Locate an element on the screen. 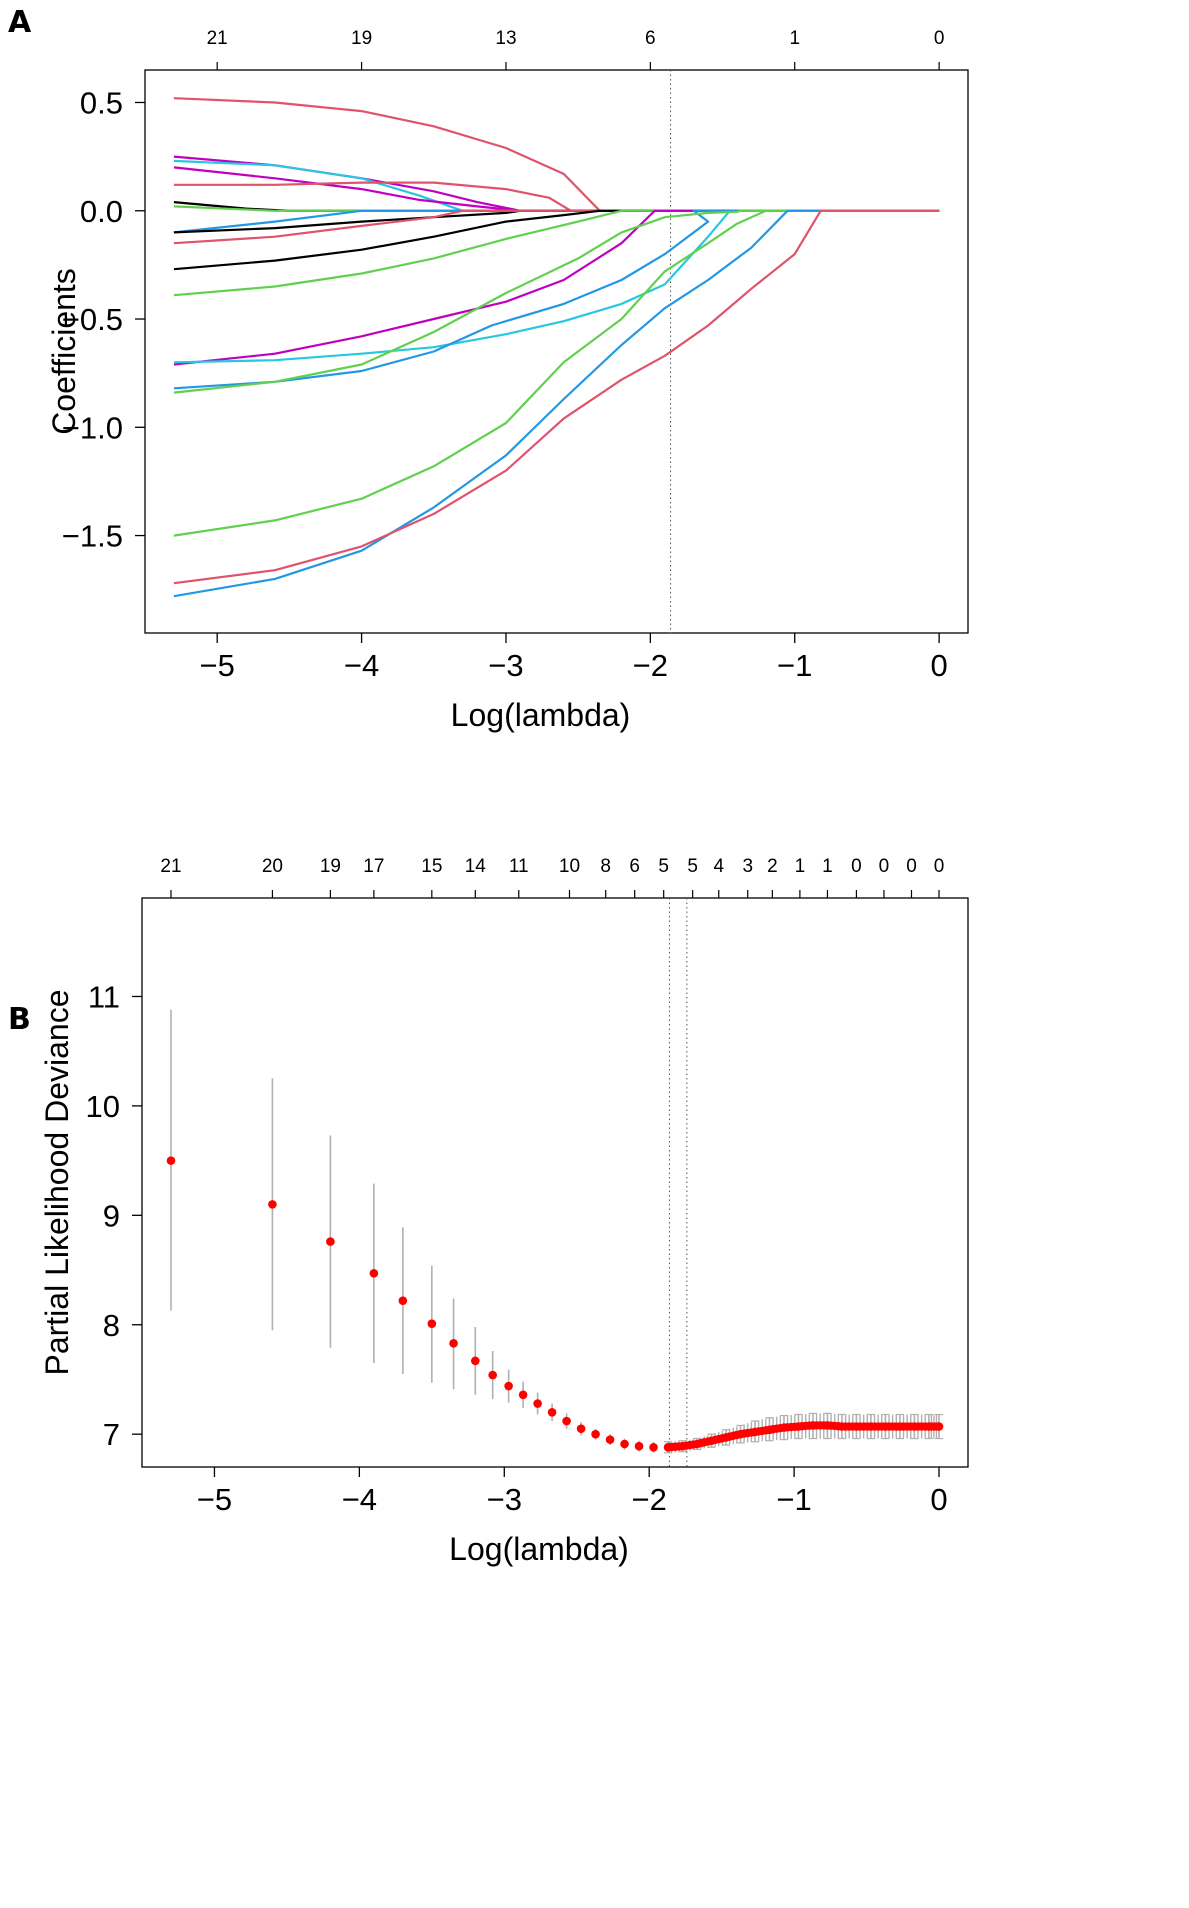 The height and width of the screenshot is (1908, 1189). panel-label-b: B is located at coordinates (19, 1019).